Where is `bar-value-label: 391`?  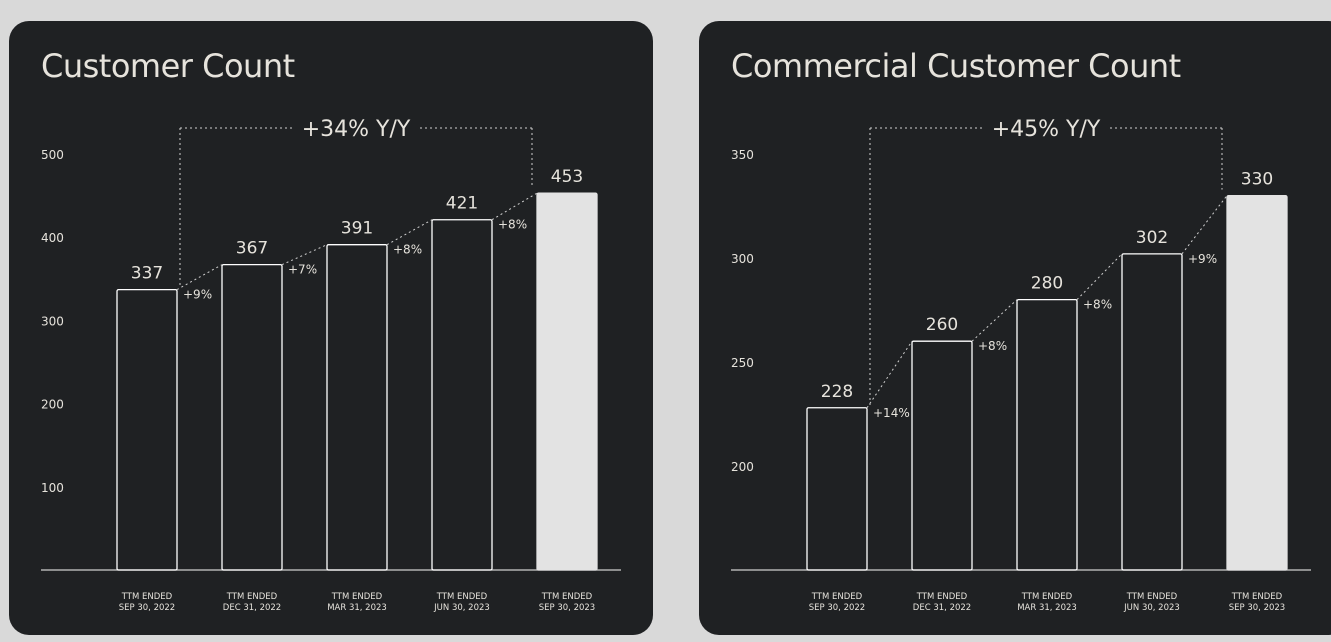
bar-value-label: 391 is located at coordinates (357, 229).